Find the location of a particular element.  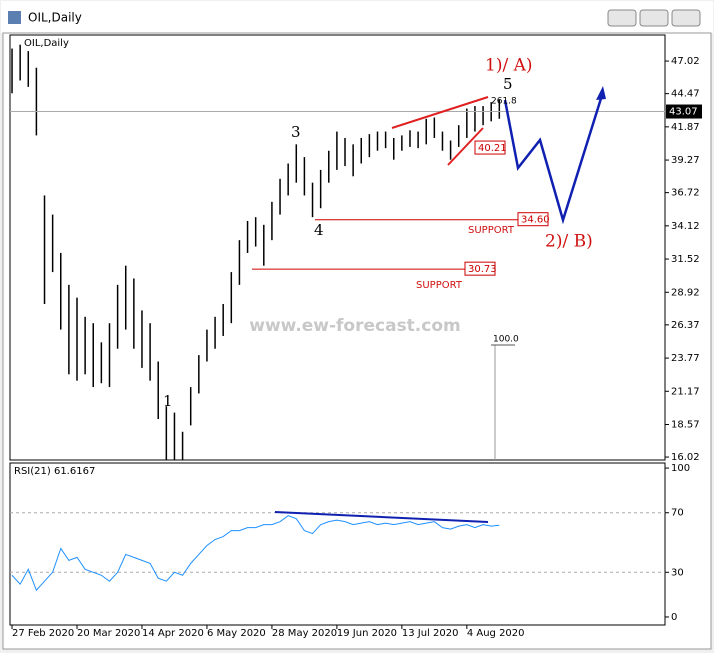

rsi-title: RSI(21) 61.6167 is located at coordinates (54, 471).